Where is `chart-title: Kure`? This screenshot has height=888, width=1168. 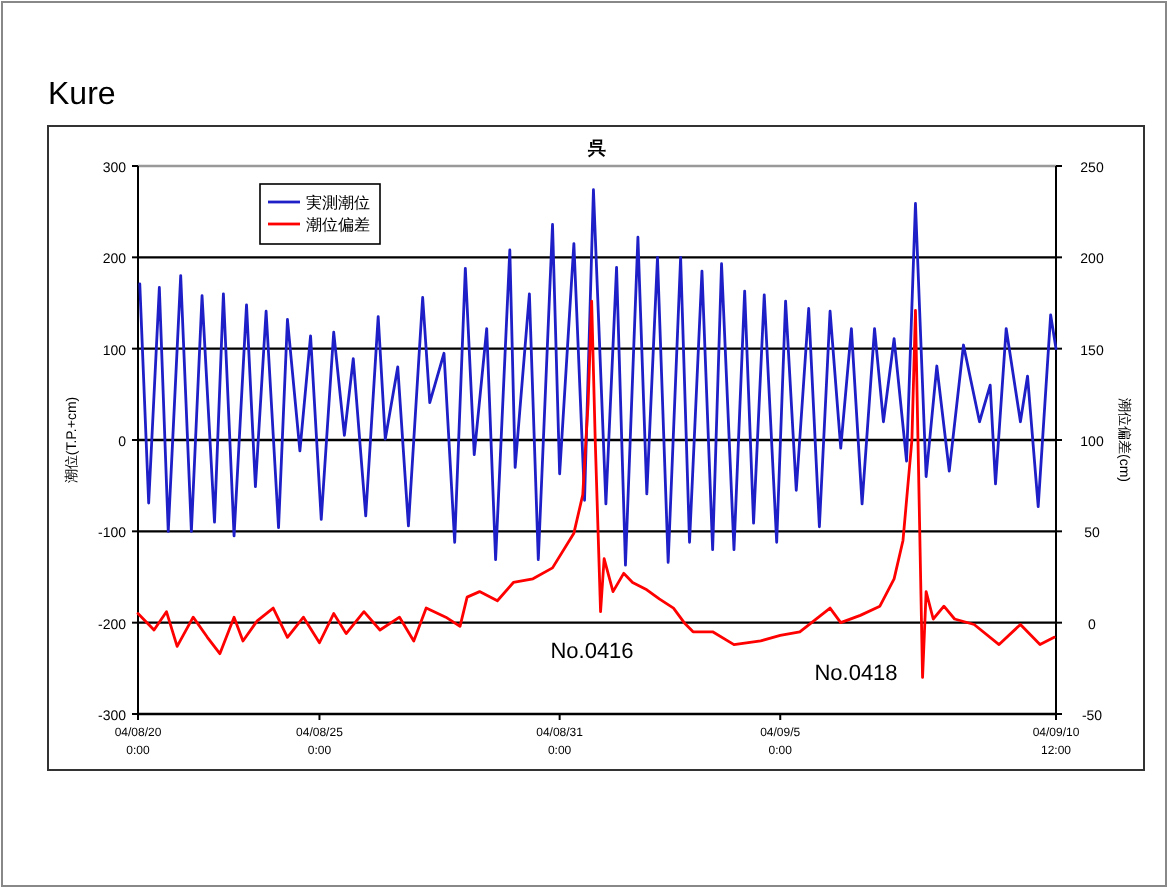 chart-title: Kure is located at coordinates (82, 95).